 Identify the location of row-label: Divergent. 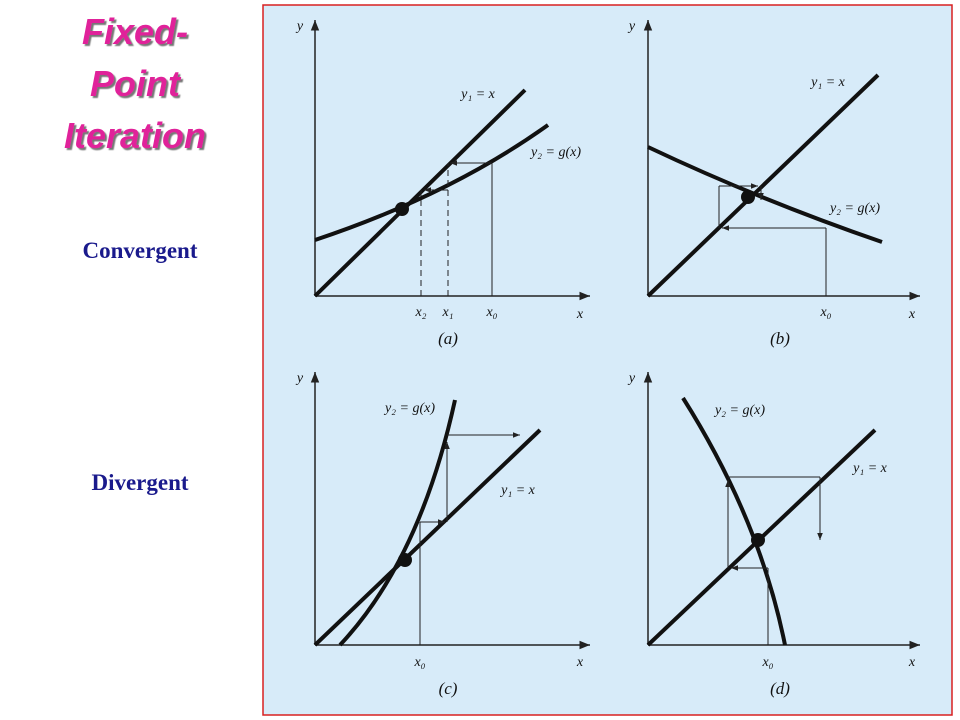
(139, 482).